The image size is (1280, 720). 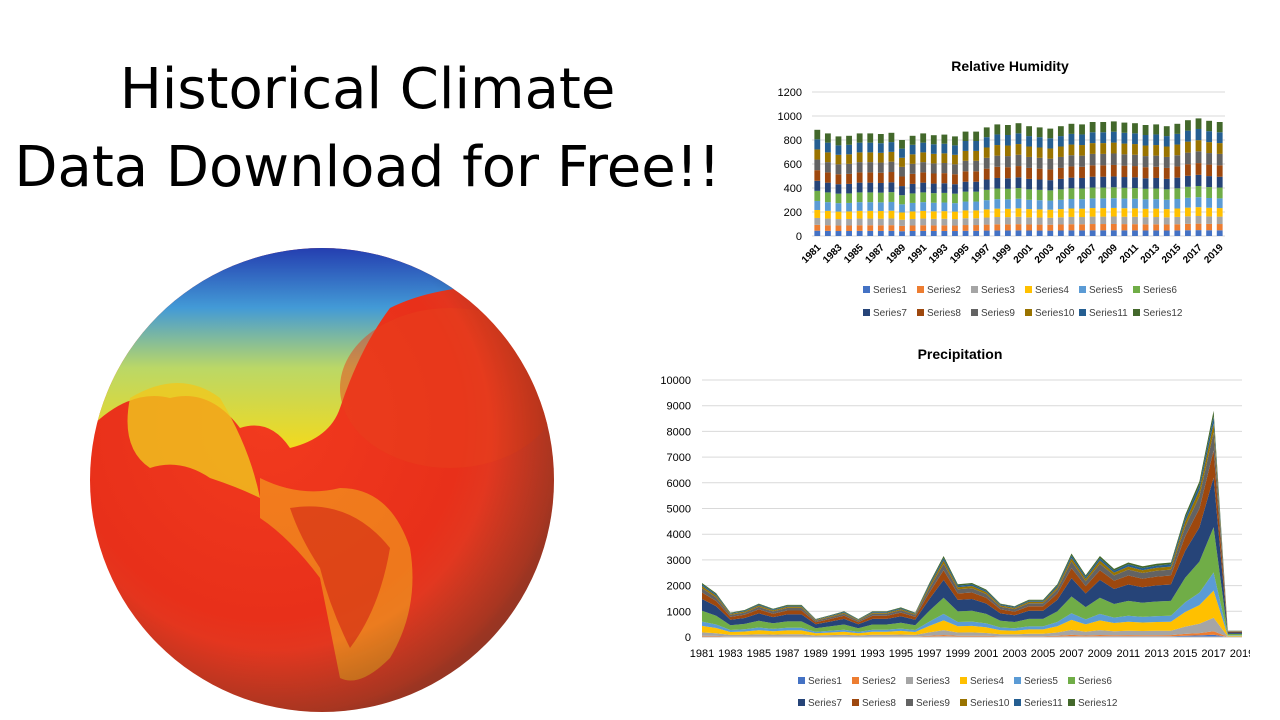 What do you see at coordinates (801, 680) in the screenshot?
I see `legend-swatch-series1` at bounding box center [801, 680].